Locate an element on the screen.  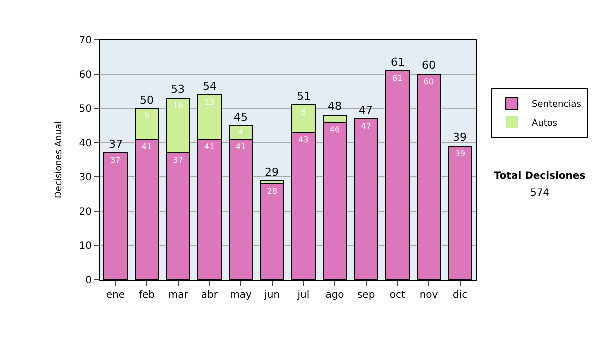
total-label: 39 is located at coordinates (460, 137).